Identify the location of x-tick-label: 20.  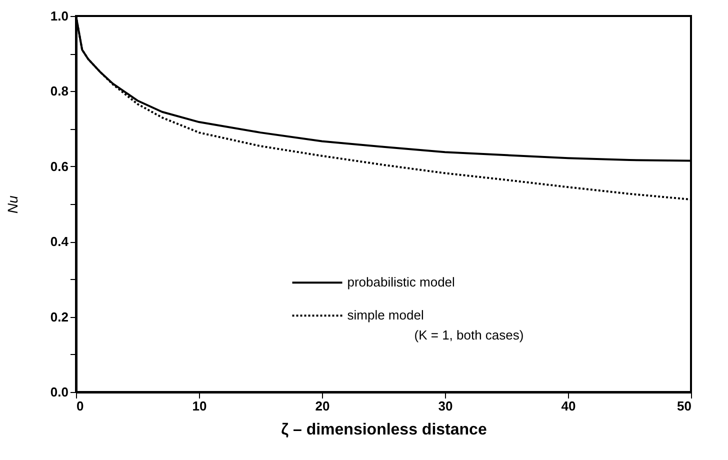
(322, 406).